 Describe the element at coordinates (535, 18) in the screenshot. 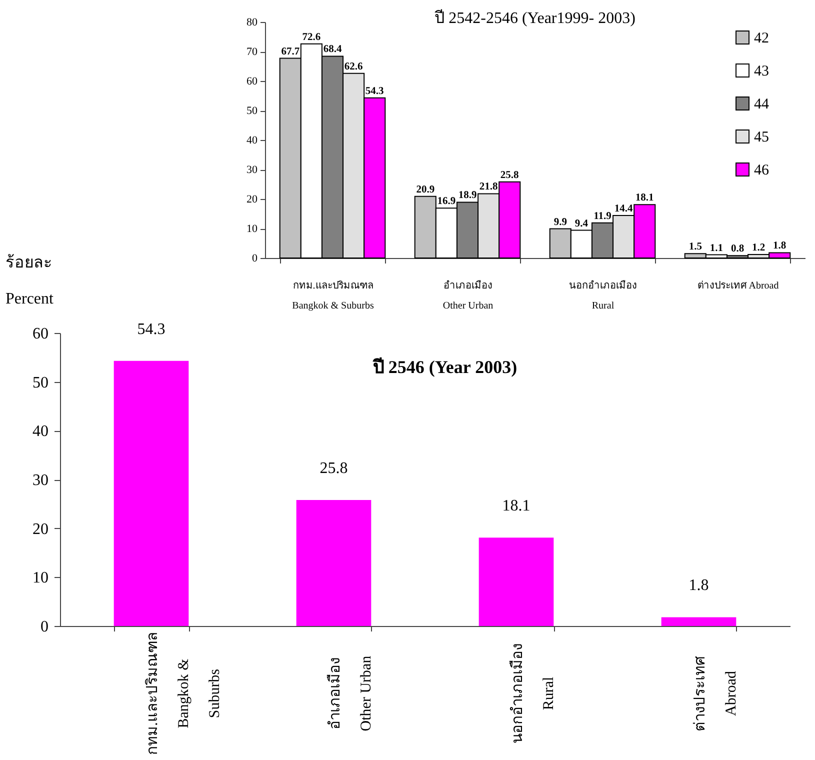

I see `chart-title: ปี 2542-2546 (Year1999- 2003)` at that location.